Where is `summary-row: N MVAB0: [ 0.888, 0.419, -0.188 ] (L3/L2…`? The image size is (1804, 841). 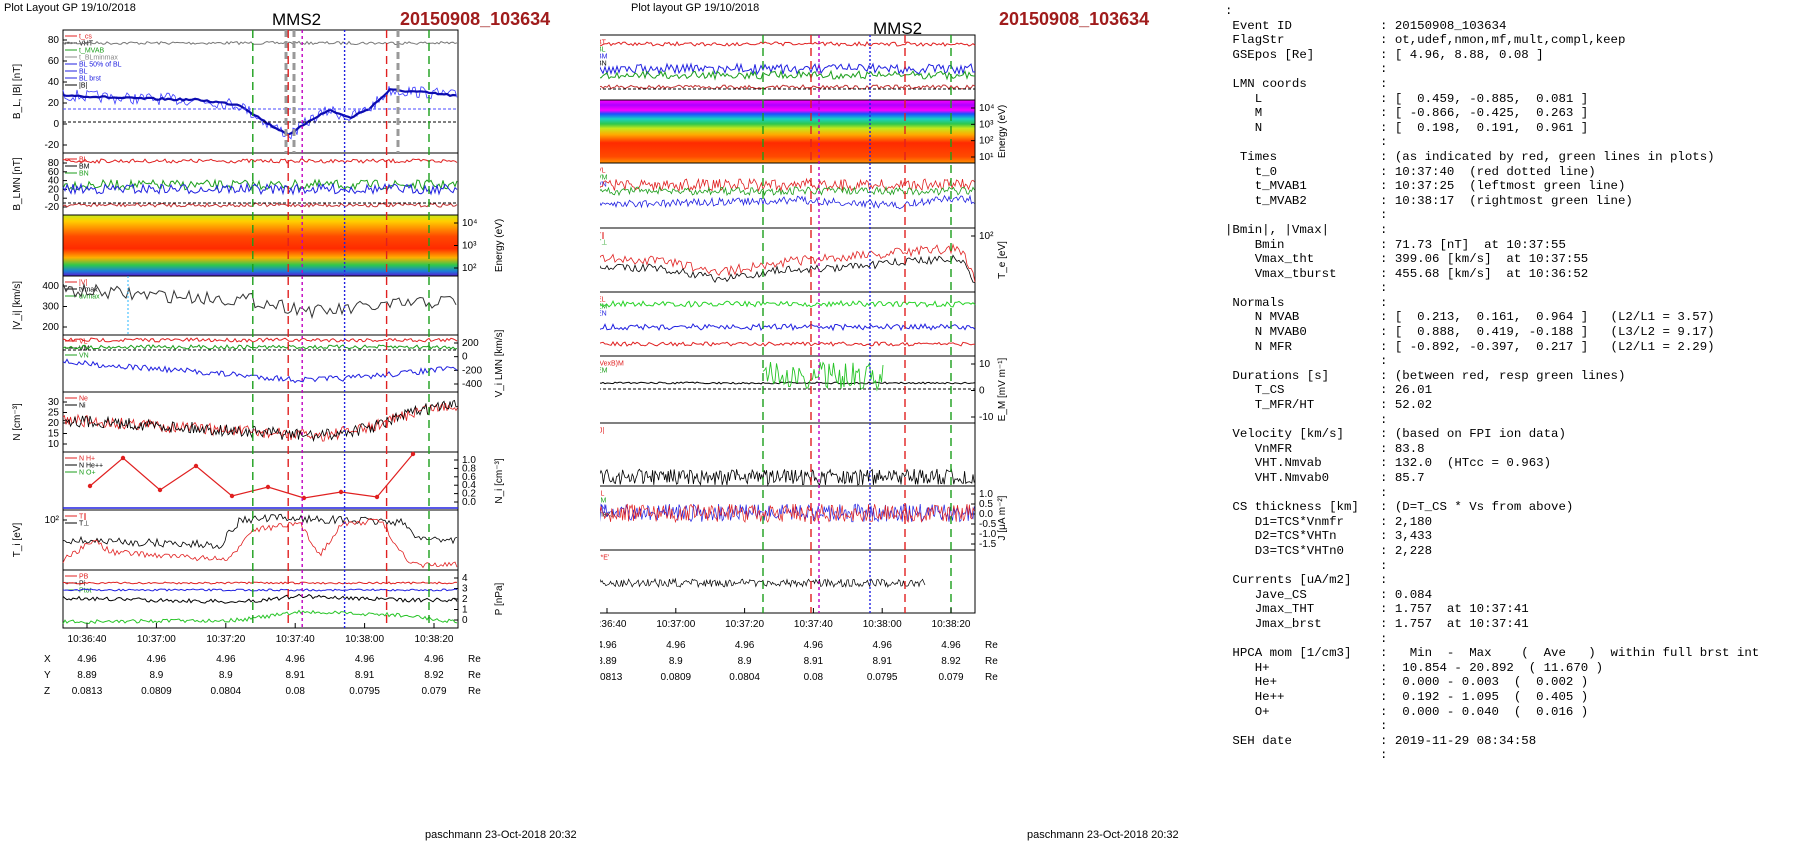
summary-row: N MVAB0: [ 0.888, 0.419, -0.188 ] (L3/L2… is located at coordinates (1510, 332).